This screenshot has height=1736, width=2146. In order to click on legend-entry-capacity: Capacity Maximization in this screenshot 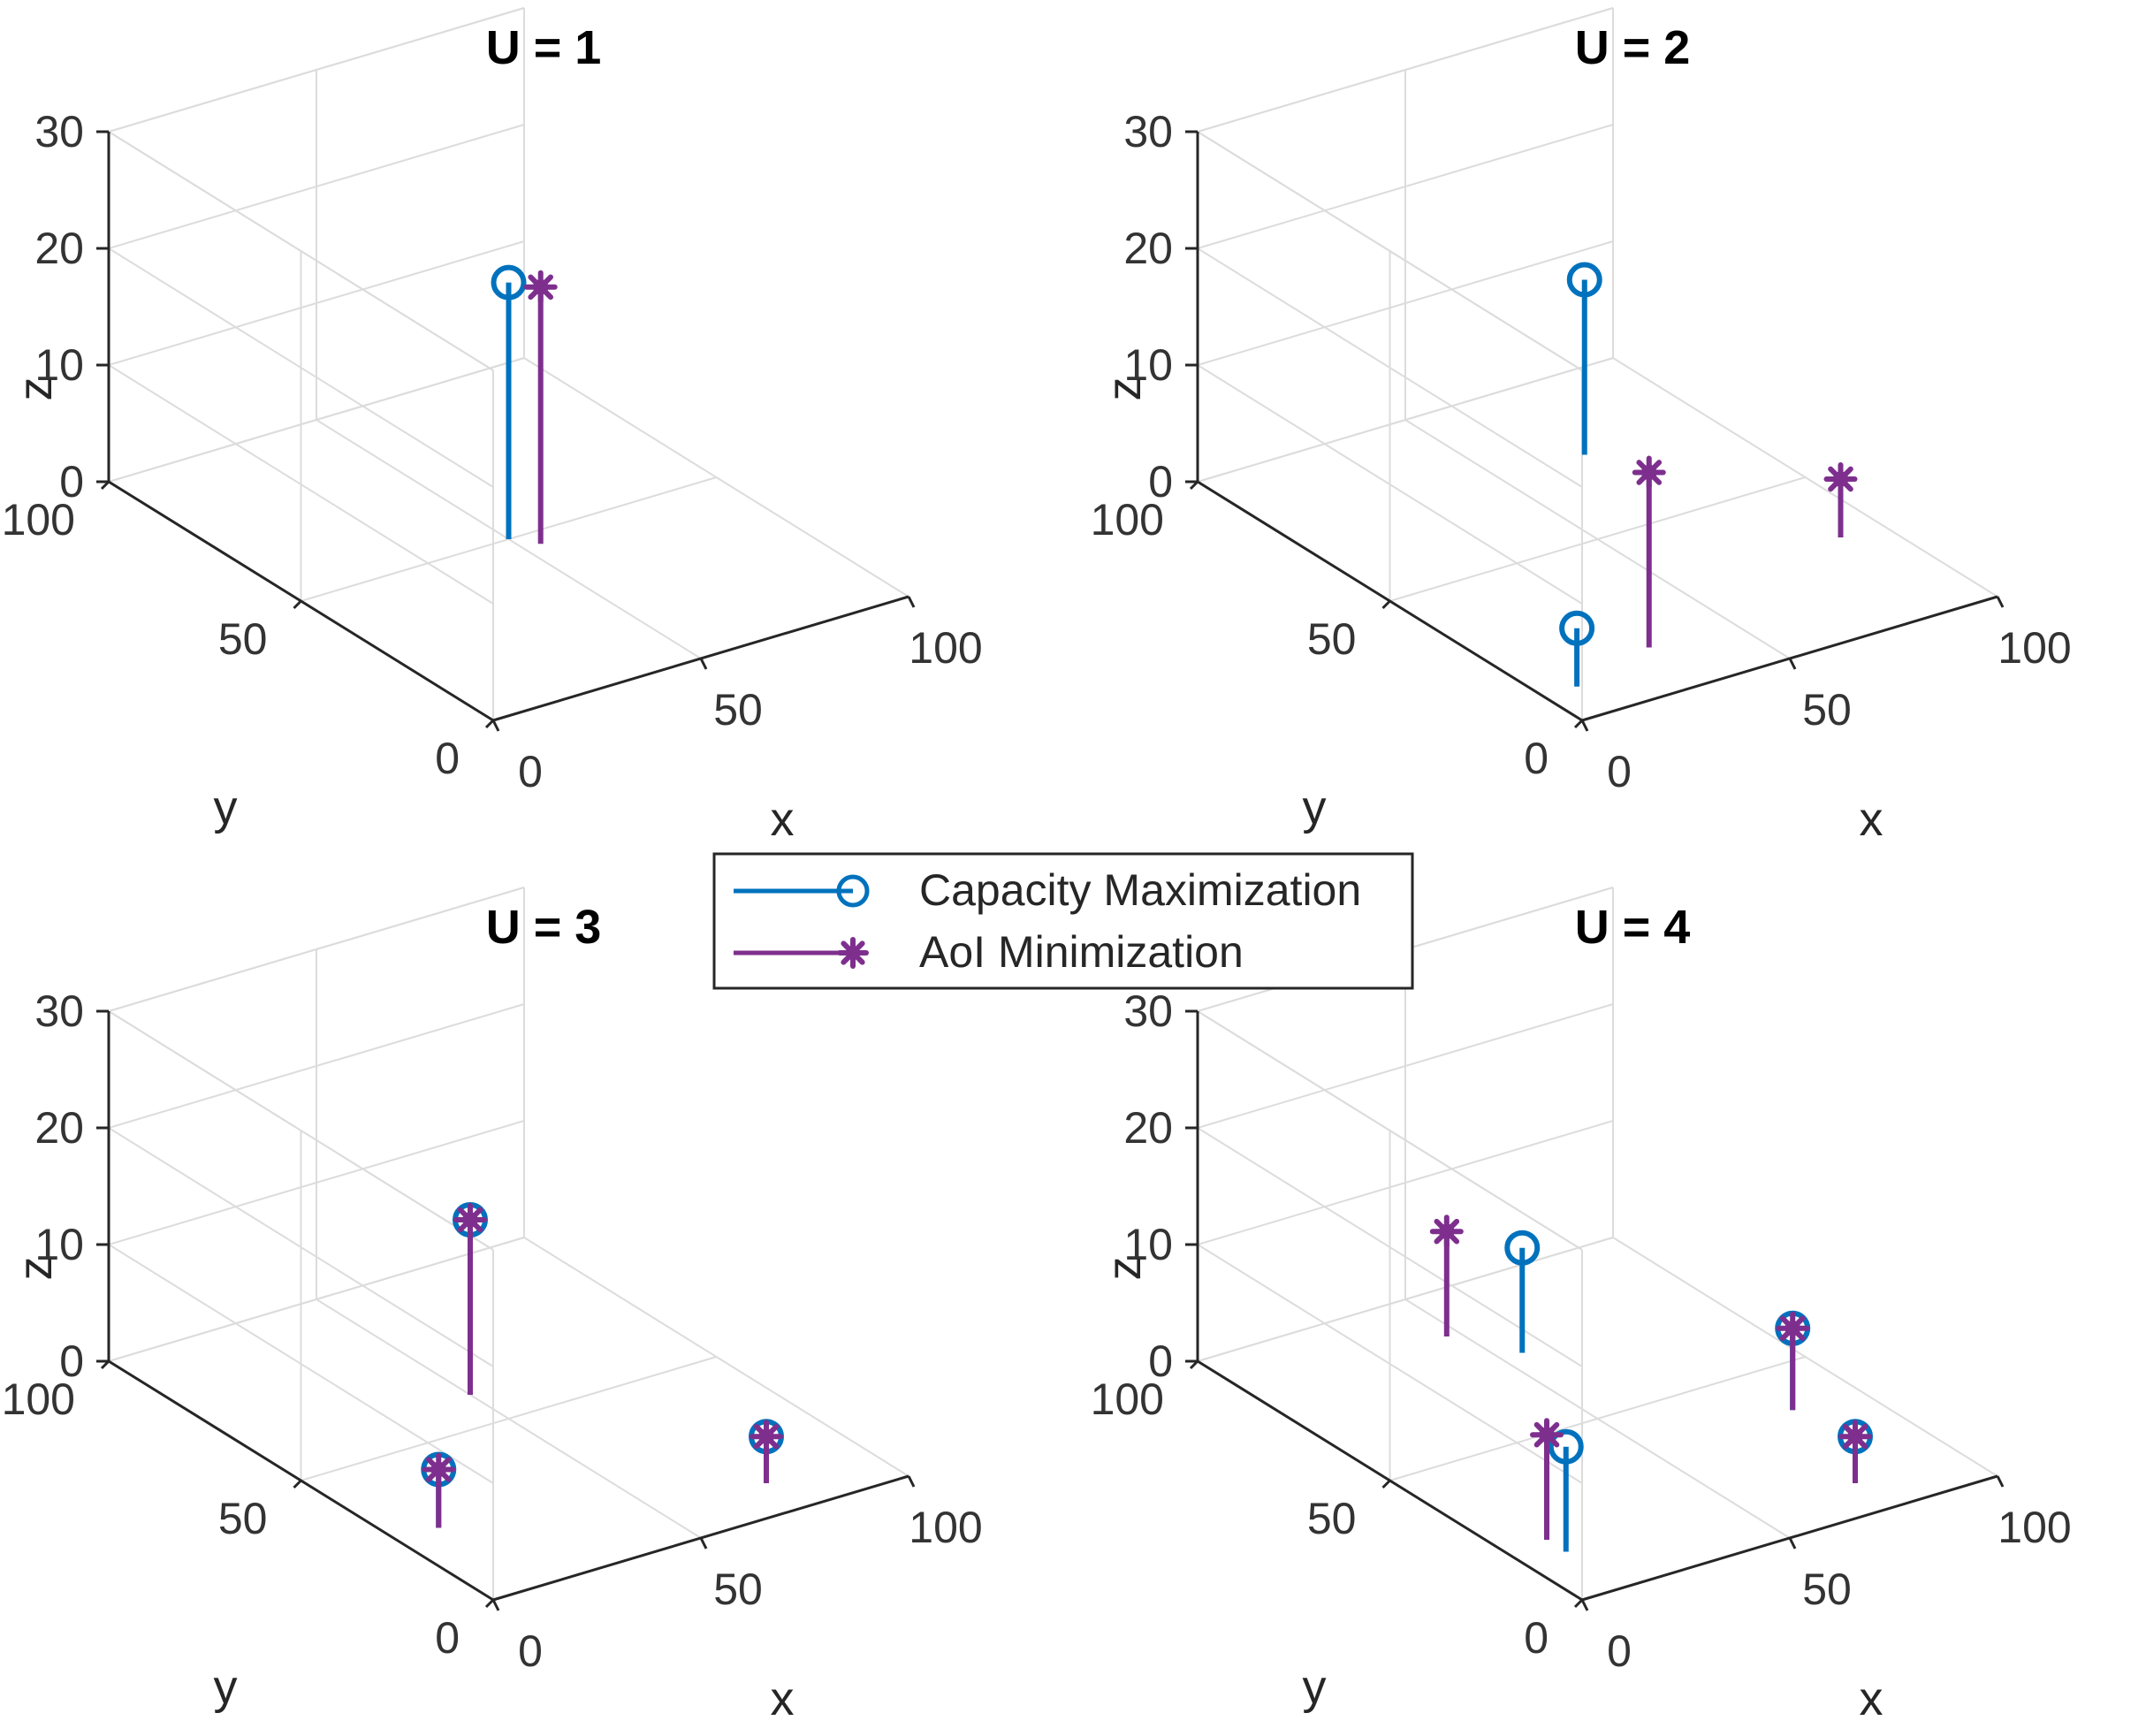, I will do `click(1047, 890)`.